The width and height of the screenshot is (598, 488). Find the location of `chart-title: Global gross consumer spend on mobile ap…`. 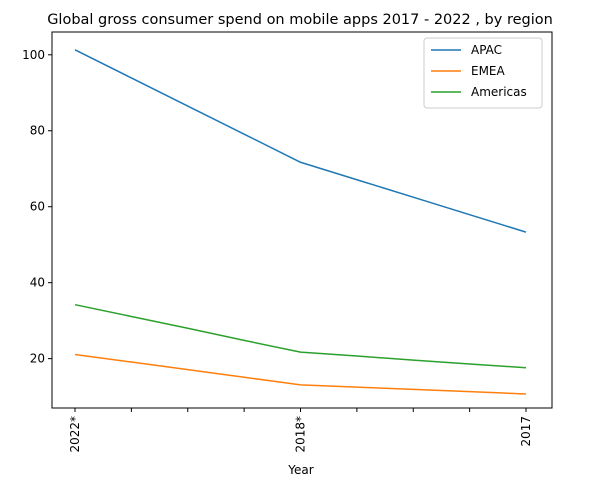

chart-title: Global gross consumer spend on mobile ap… is located at coordinates (300, 20).